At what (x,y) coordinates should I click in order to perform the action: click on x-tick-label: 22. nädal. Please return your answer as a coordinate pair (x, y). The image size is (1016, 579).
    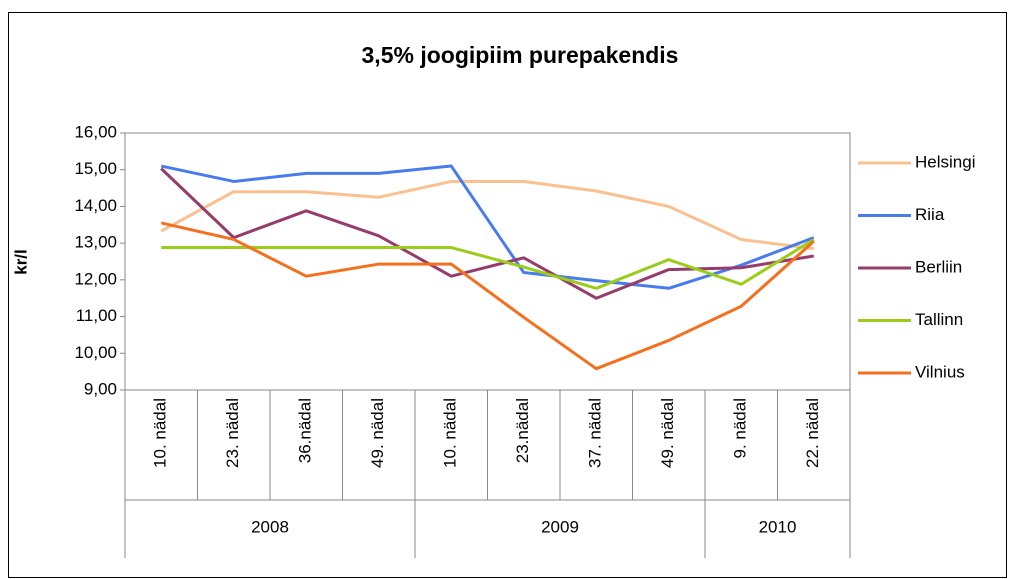
    Looking at the image, I should click on (812, 433).